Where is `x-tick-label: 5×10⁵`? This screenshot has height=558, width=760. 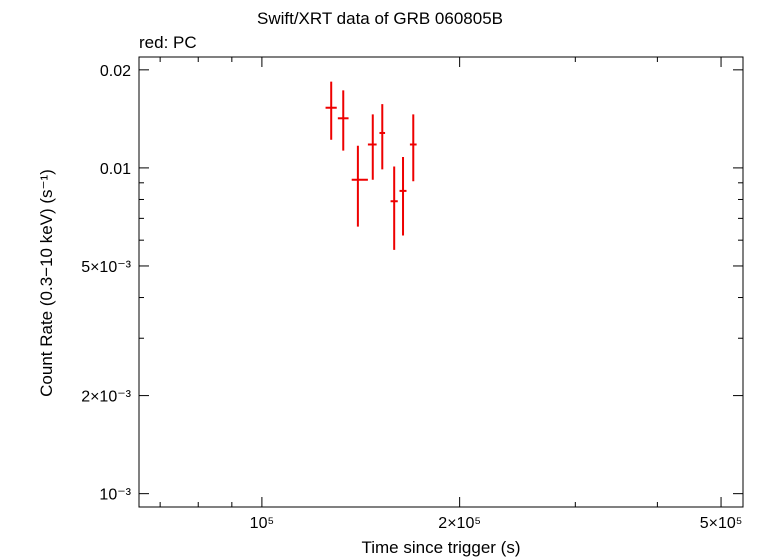 x-tick-label: 5×10⁵ is located at coordinates (721, 523).